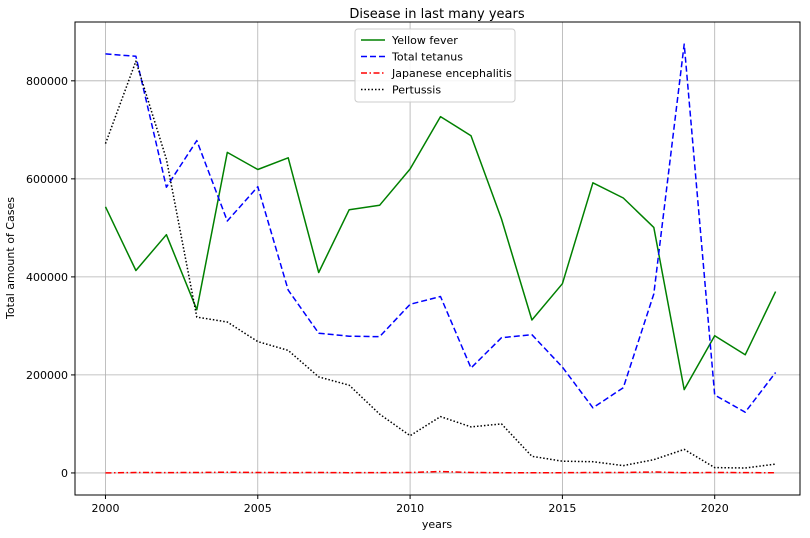 The height and width of the screenshot is (538, 810). What do you see at coordinates (10, 258) in the screenshot?
I see `y-axis-label: Total amount of Cases` at bounding box center [10, 258].